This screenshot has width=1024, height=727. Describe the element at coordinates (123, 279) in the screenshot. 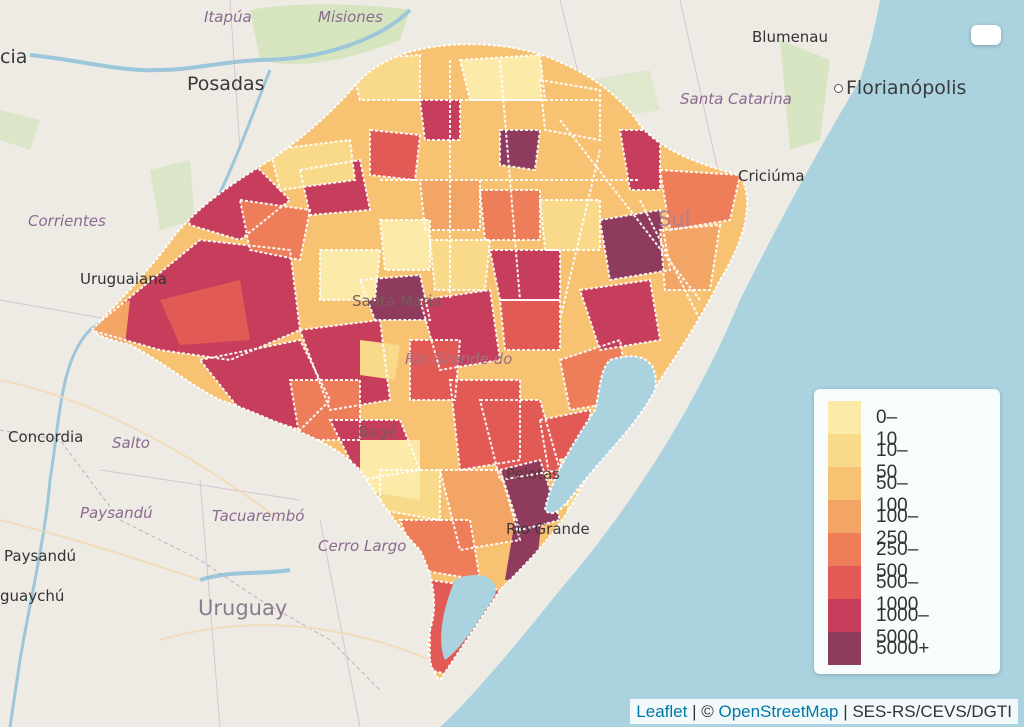

I see `label-uruguaiana: Uruguaiana` at that location.